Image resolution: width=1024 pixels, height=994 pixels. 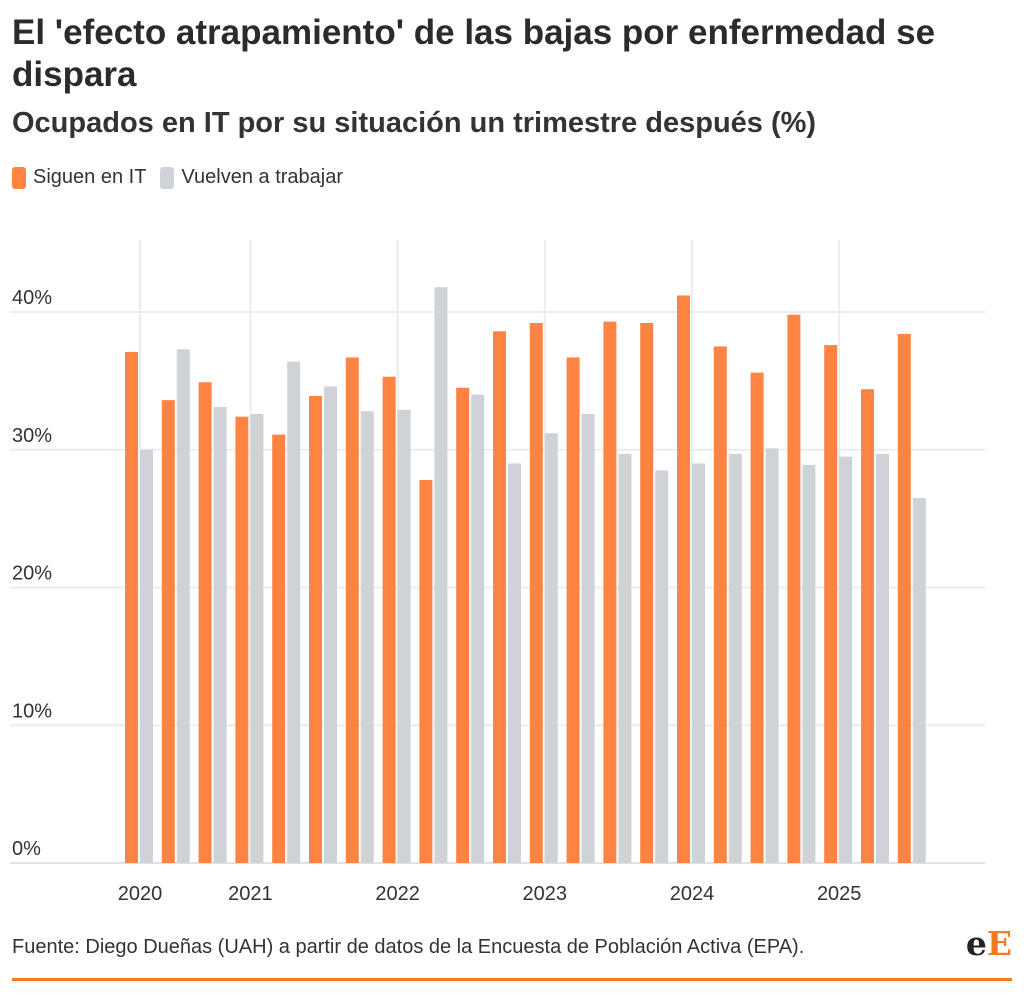 I want to click on x-tick-label-2023: 2023, so click(x=545, y=894).